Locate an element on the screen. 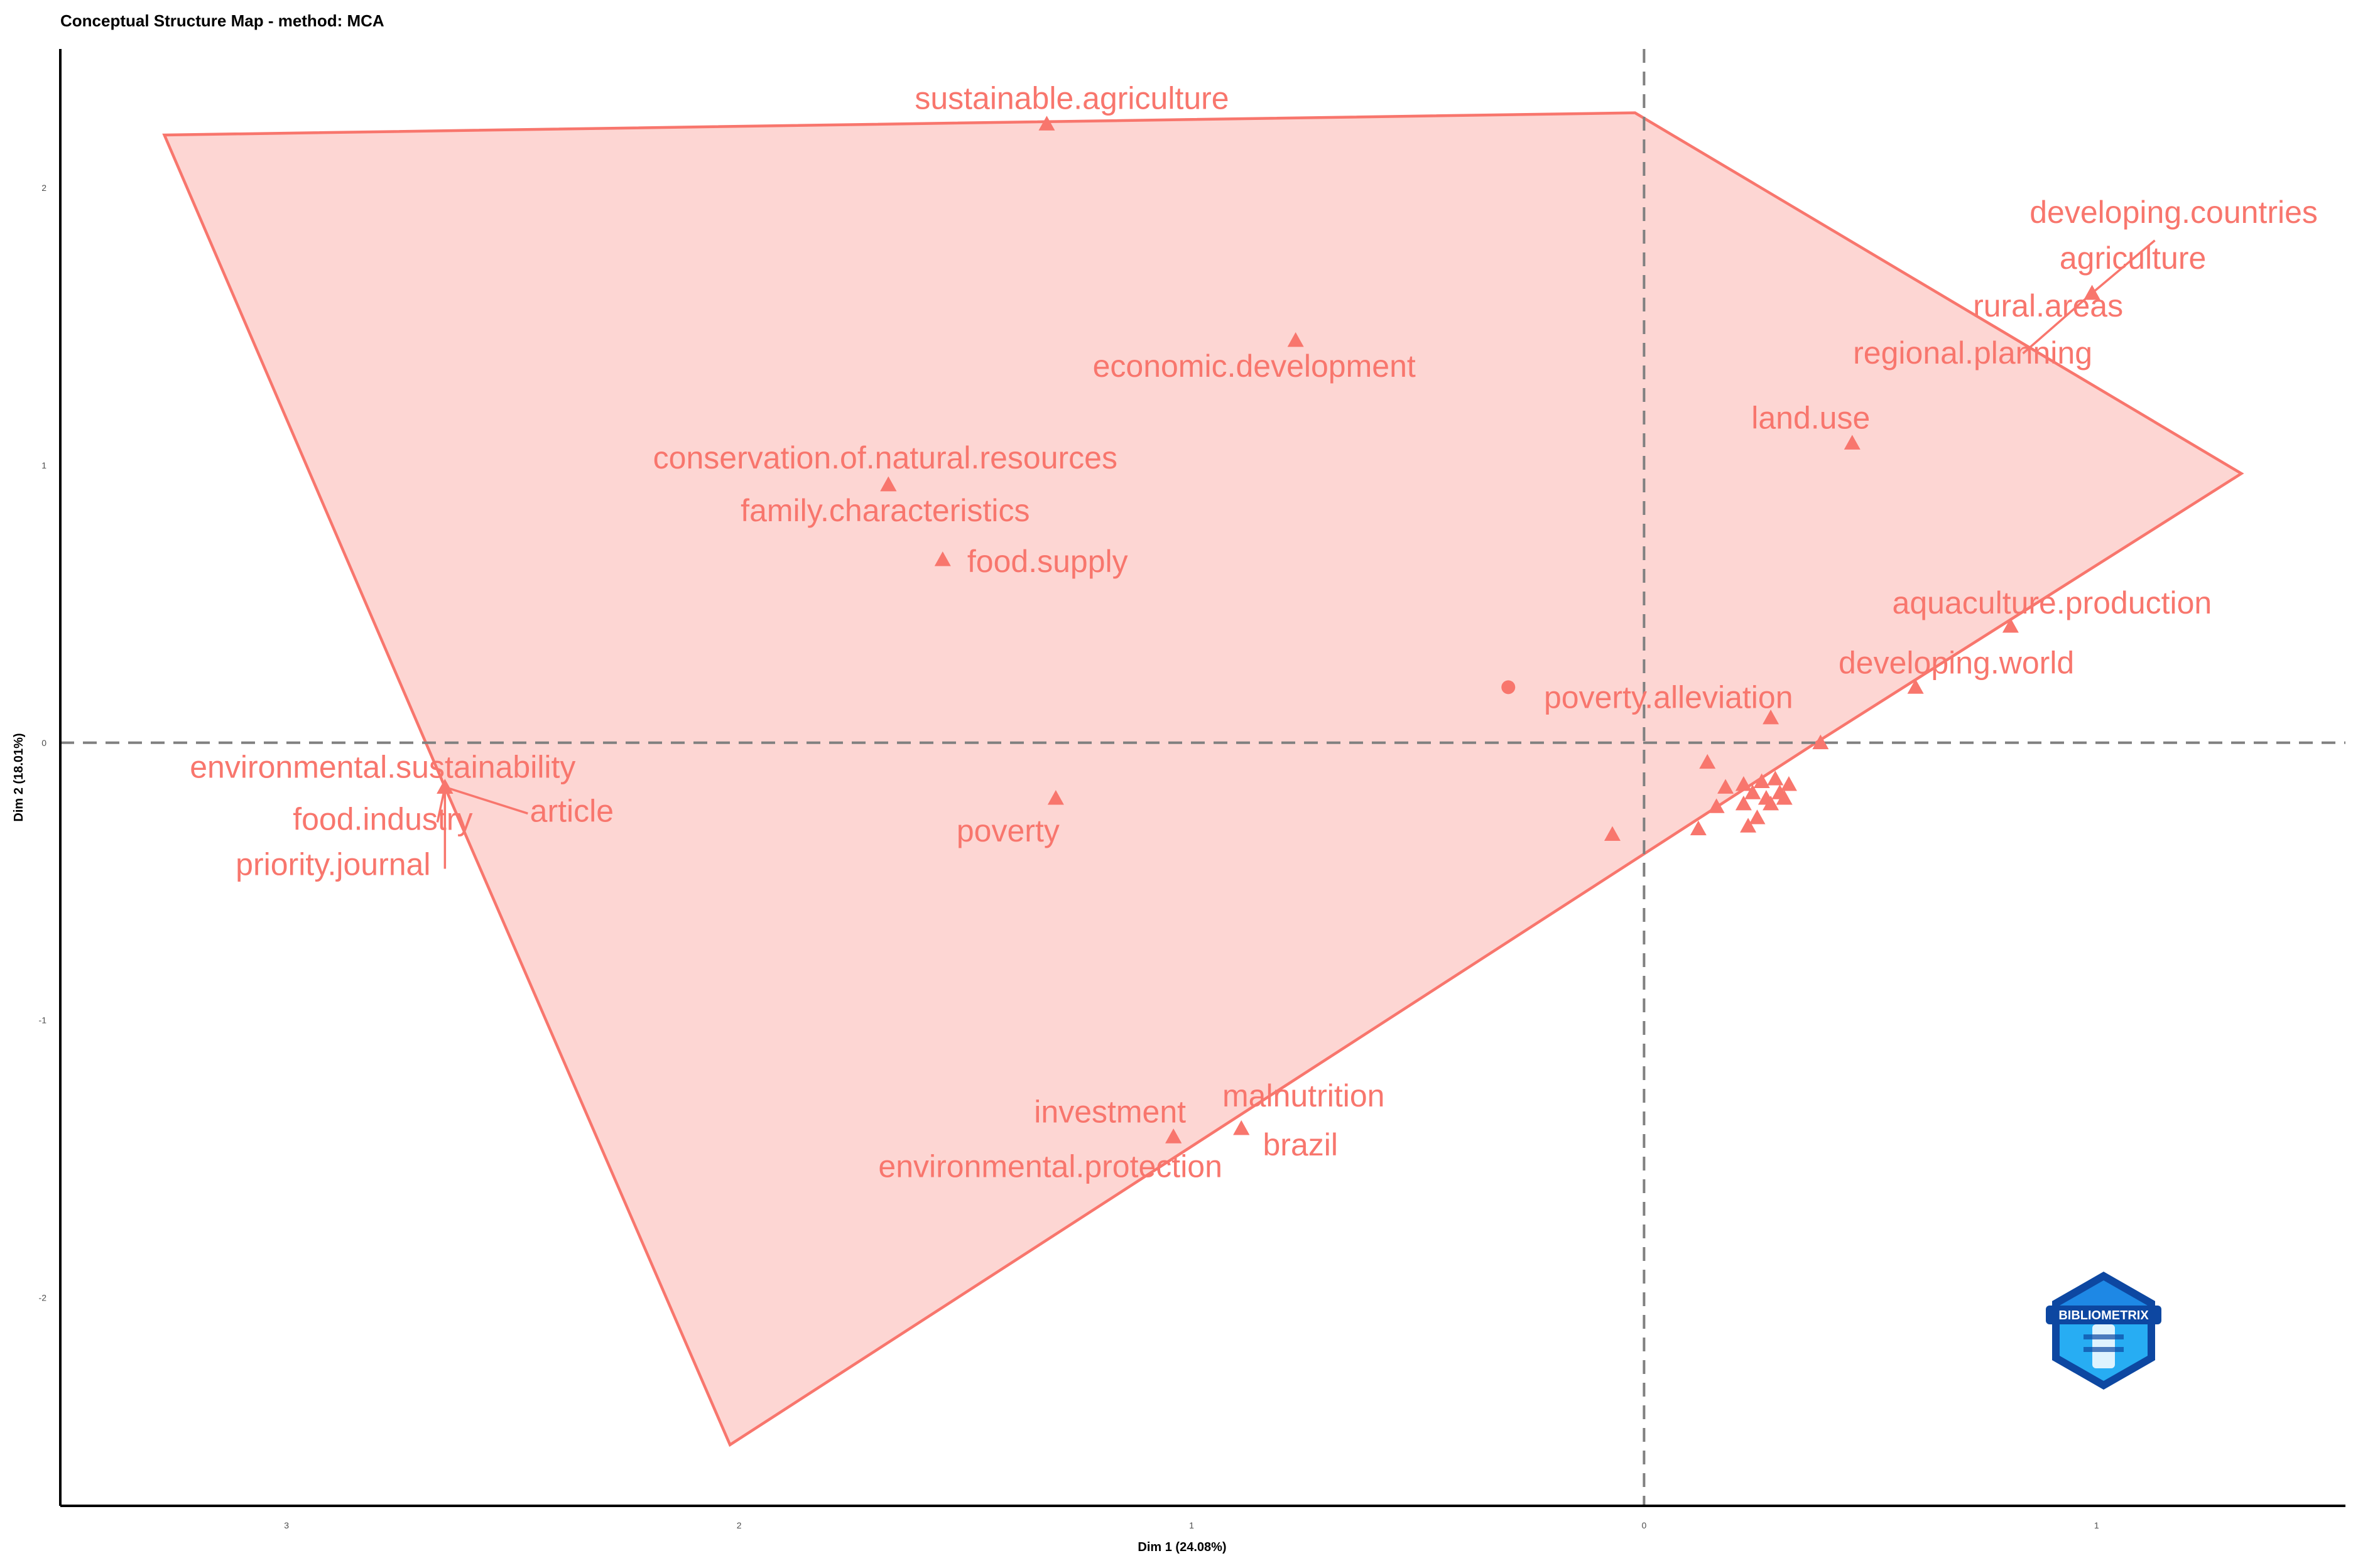  point-label: poverty is located at coordinates (1009, 830).